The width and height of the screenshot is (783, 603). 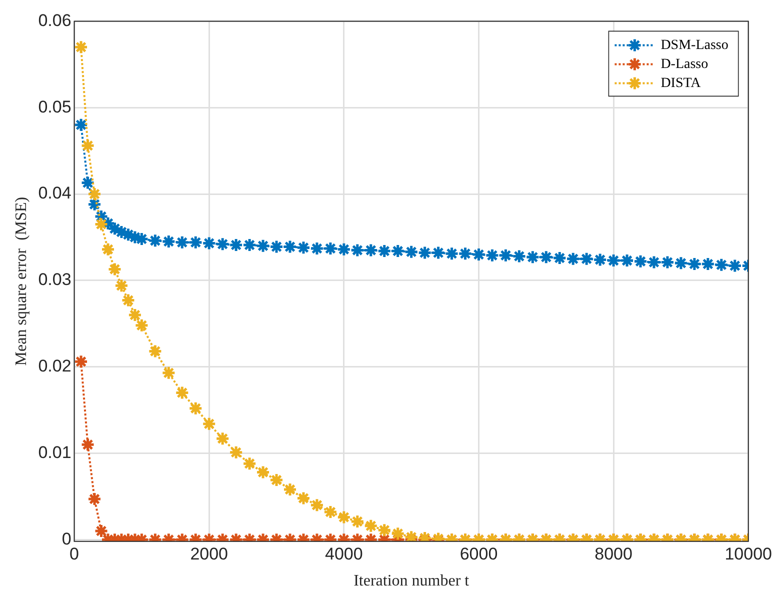 What do you see at coordinates (344, 554) in the screenshot?
I see `x-tick-label: 4000` at bounding box center [344, 554].